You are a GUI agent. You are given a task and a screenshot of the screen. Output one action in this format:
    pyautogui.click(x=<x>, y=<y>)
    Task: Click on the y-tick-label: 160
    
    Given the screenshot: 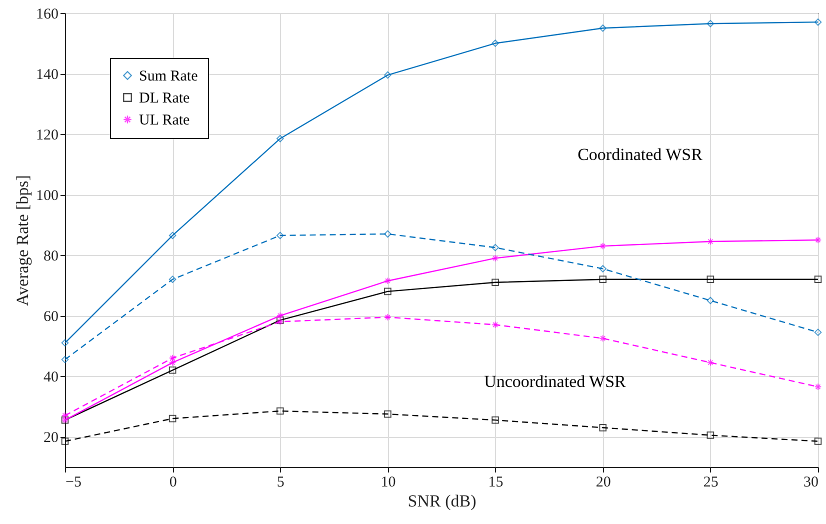 What is the action you would take?
    pyautogui.click(x=47, y=14)
    